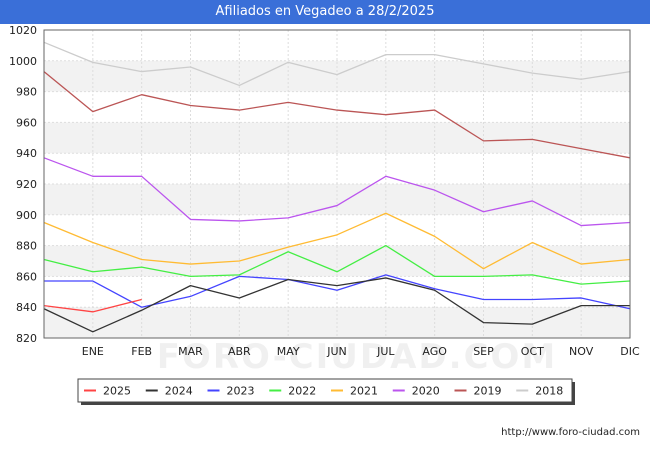 Image resolution: width=650 pixels, height=450 pixels. I want to click on legend-label-2025: 2025, so click(117, 391).